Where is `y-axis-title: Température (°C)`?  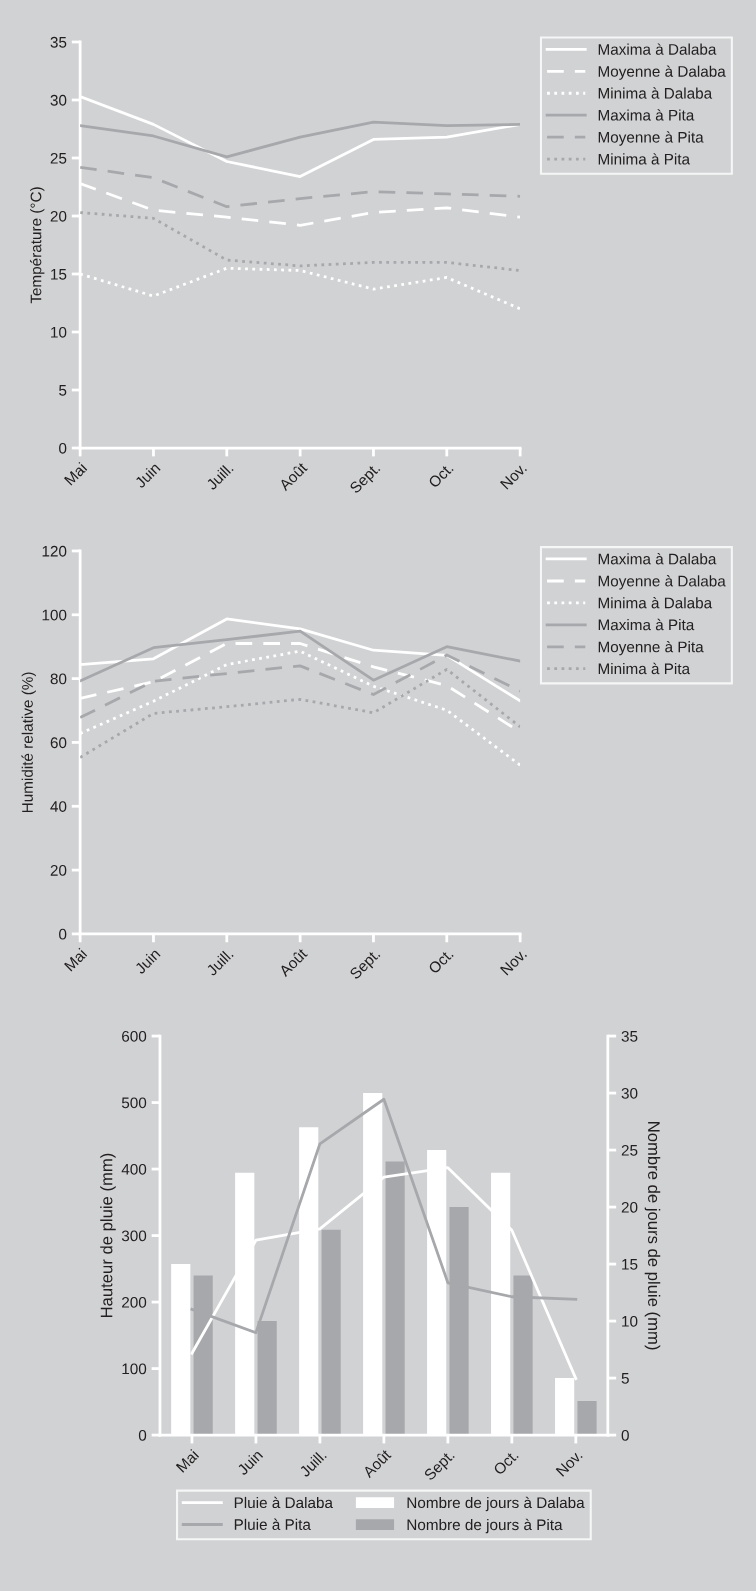
y-axis-title: Température (°C) is located at coordinates (37, 245).